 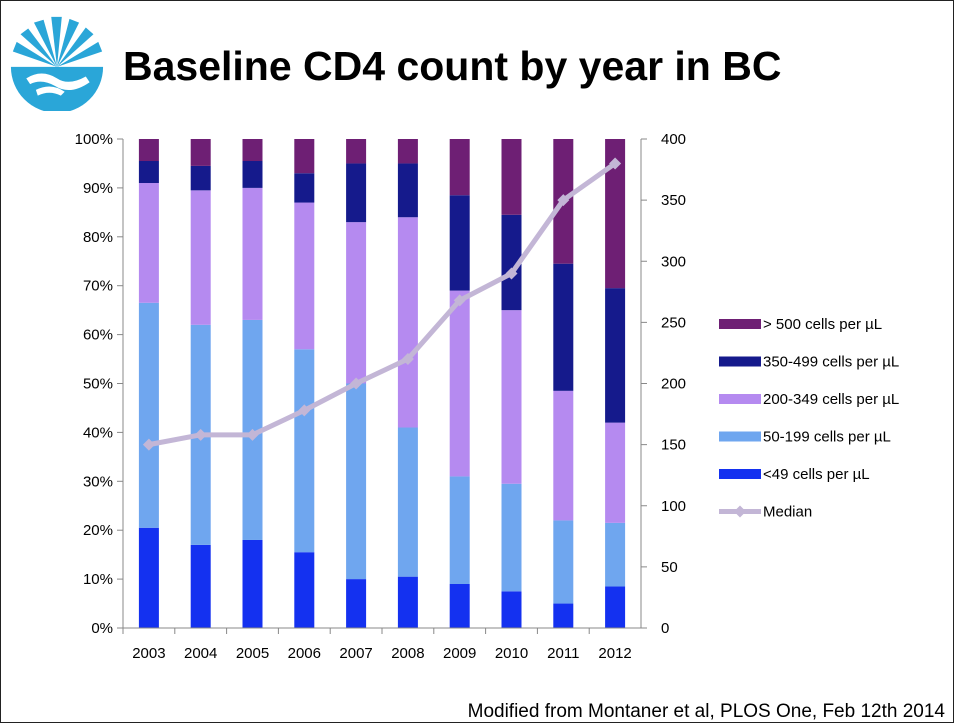 What do you see at coordinates (304, 653) in the screenshot?
I see `x-tick-label-2006: 2006` at bounding box center [304, 653].